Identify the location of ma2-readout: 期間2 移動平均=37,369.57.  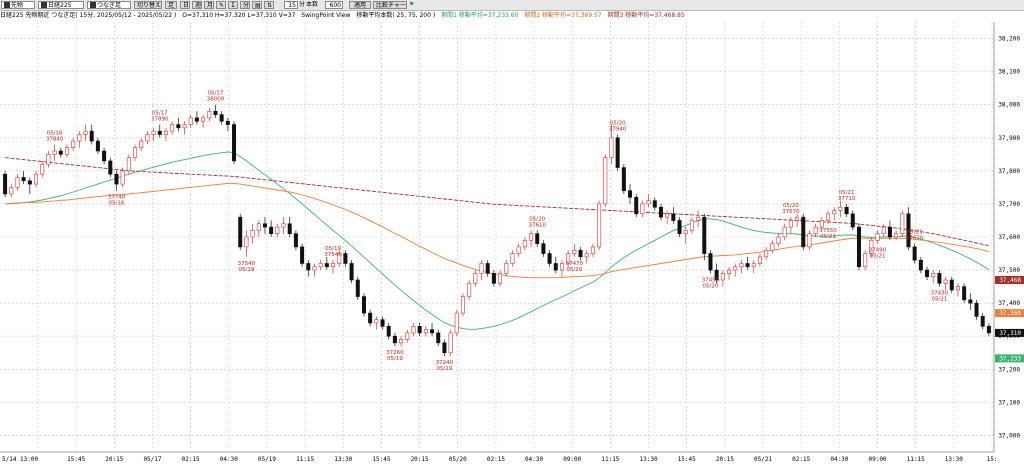
(563, 15).